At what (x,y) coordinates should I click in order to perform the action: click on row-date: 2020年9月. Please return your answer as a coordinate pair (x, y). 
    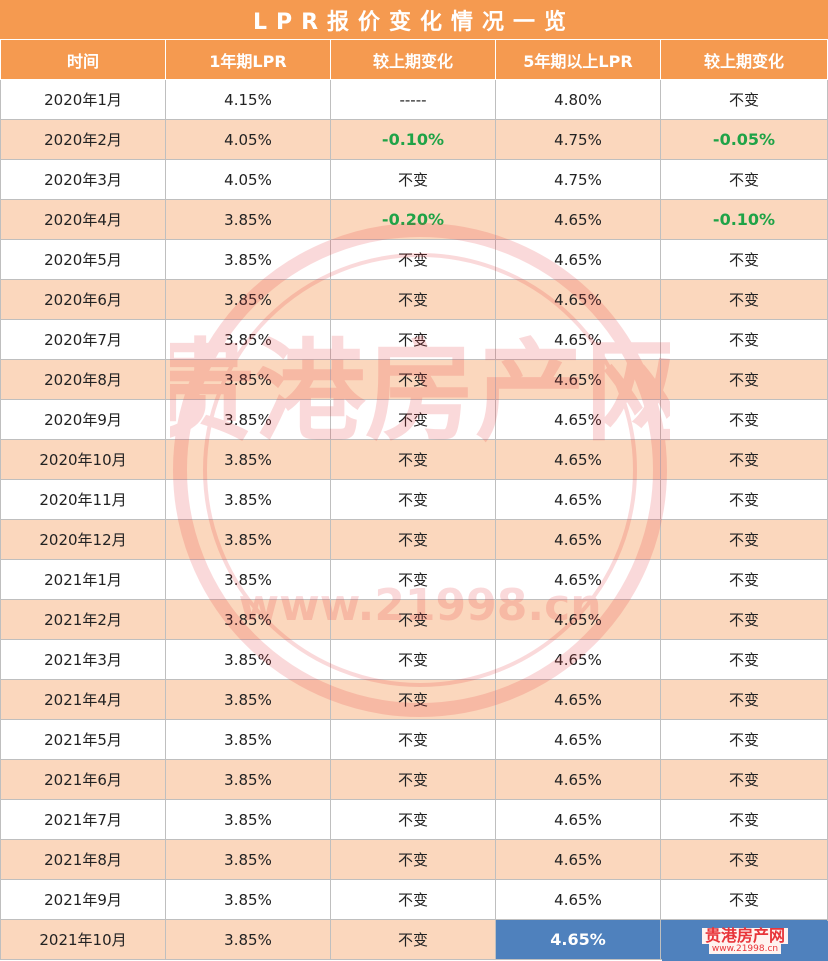
    Looking at the image, I should click on (83, 420).